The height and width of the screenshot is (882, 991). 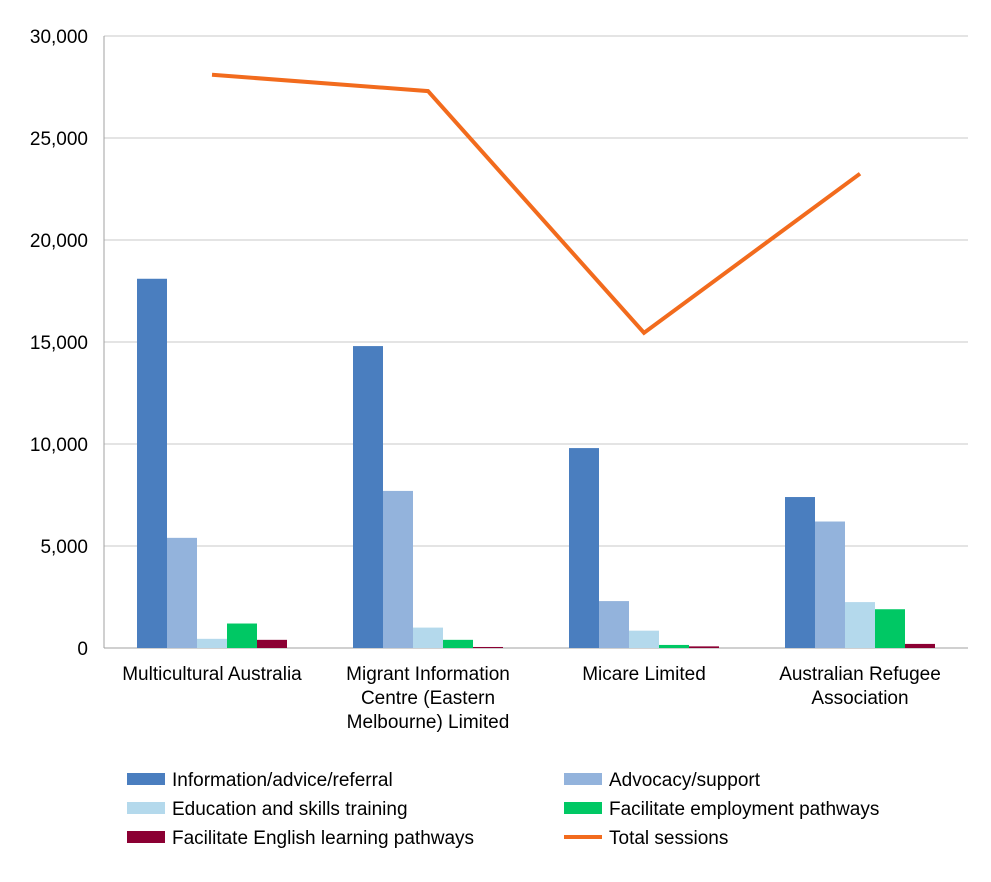 What do you see at coordinates (685, 780) in the screenshot?
I see `legend-label: Advocacy/support` at bounding box center [685, 780].